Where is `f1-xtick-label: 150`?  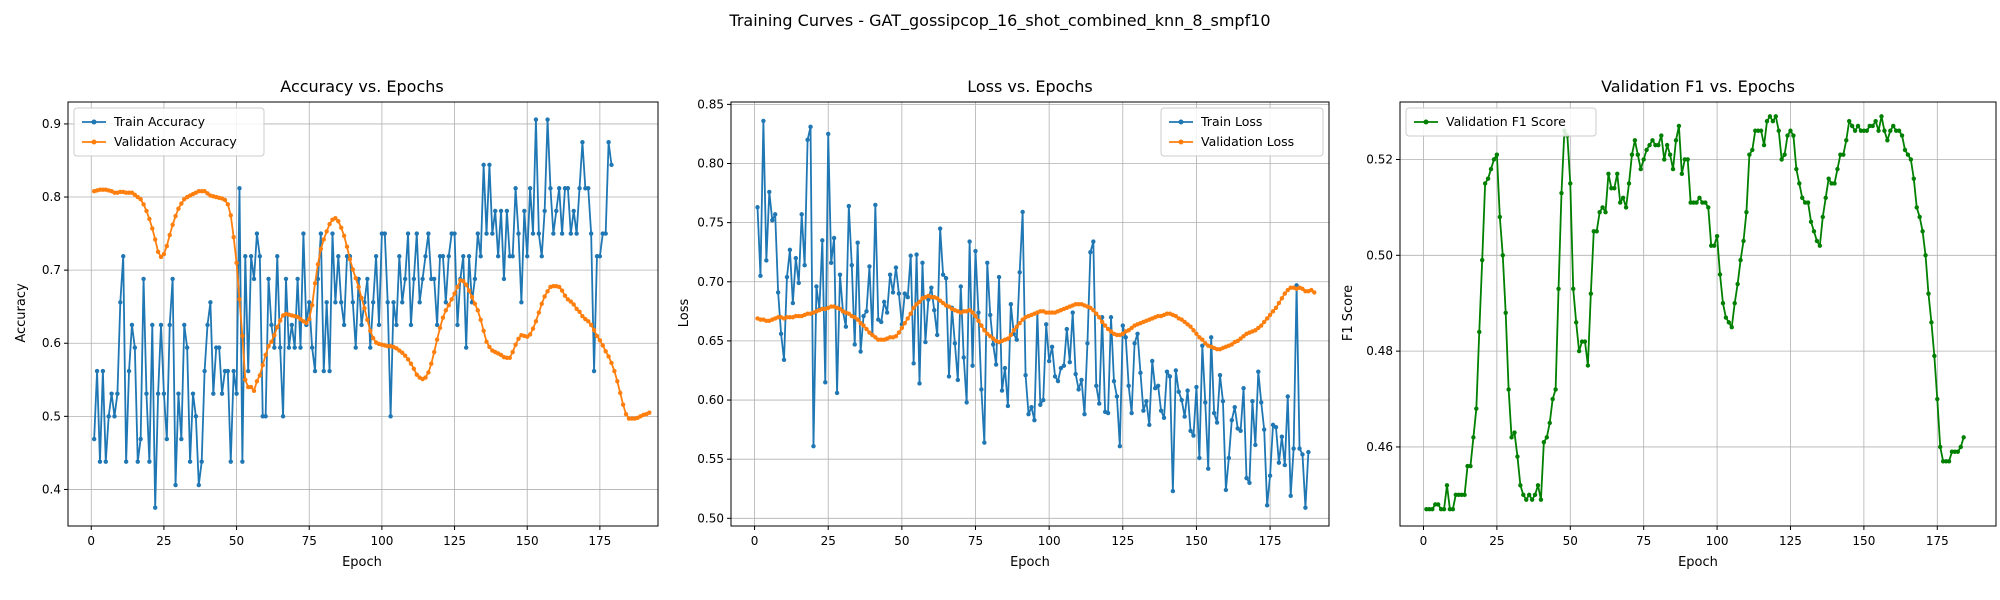 f1-xtick-label: 150 is located at coordinates (1863, 541).